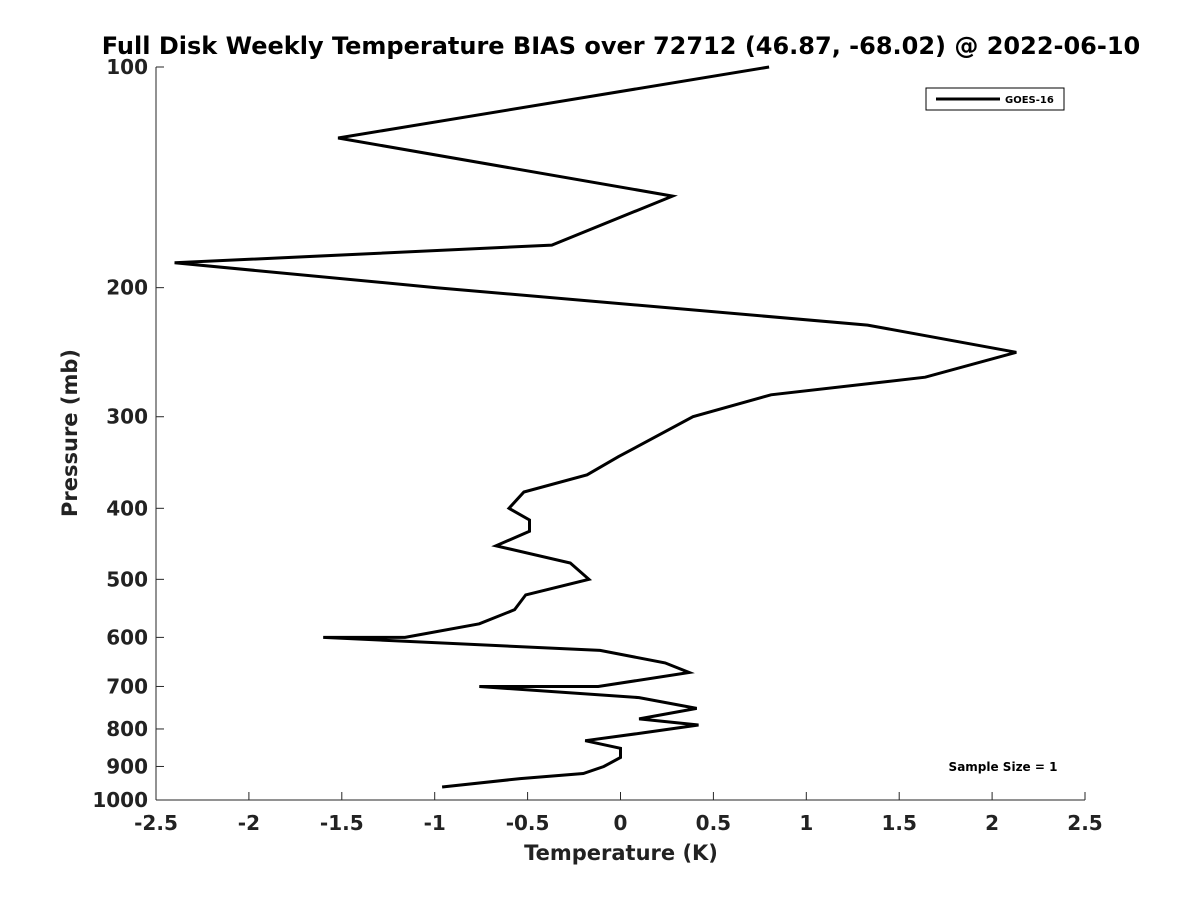 The image size is (1200, 900). Describe the element at coordinates (156, 823) in the screenshot. I see `x-tick-label: -2.5` at that location.